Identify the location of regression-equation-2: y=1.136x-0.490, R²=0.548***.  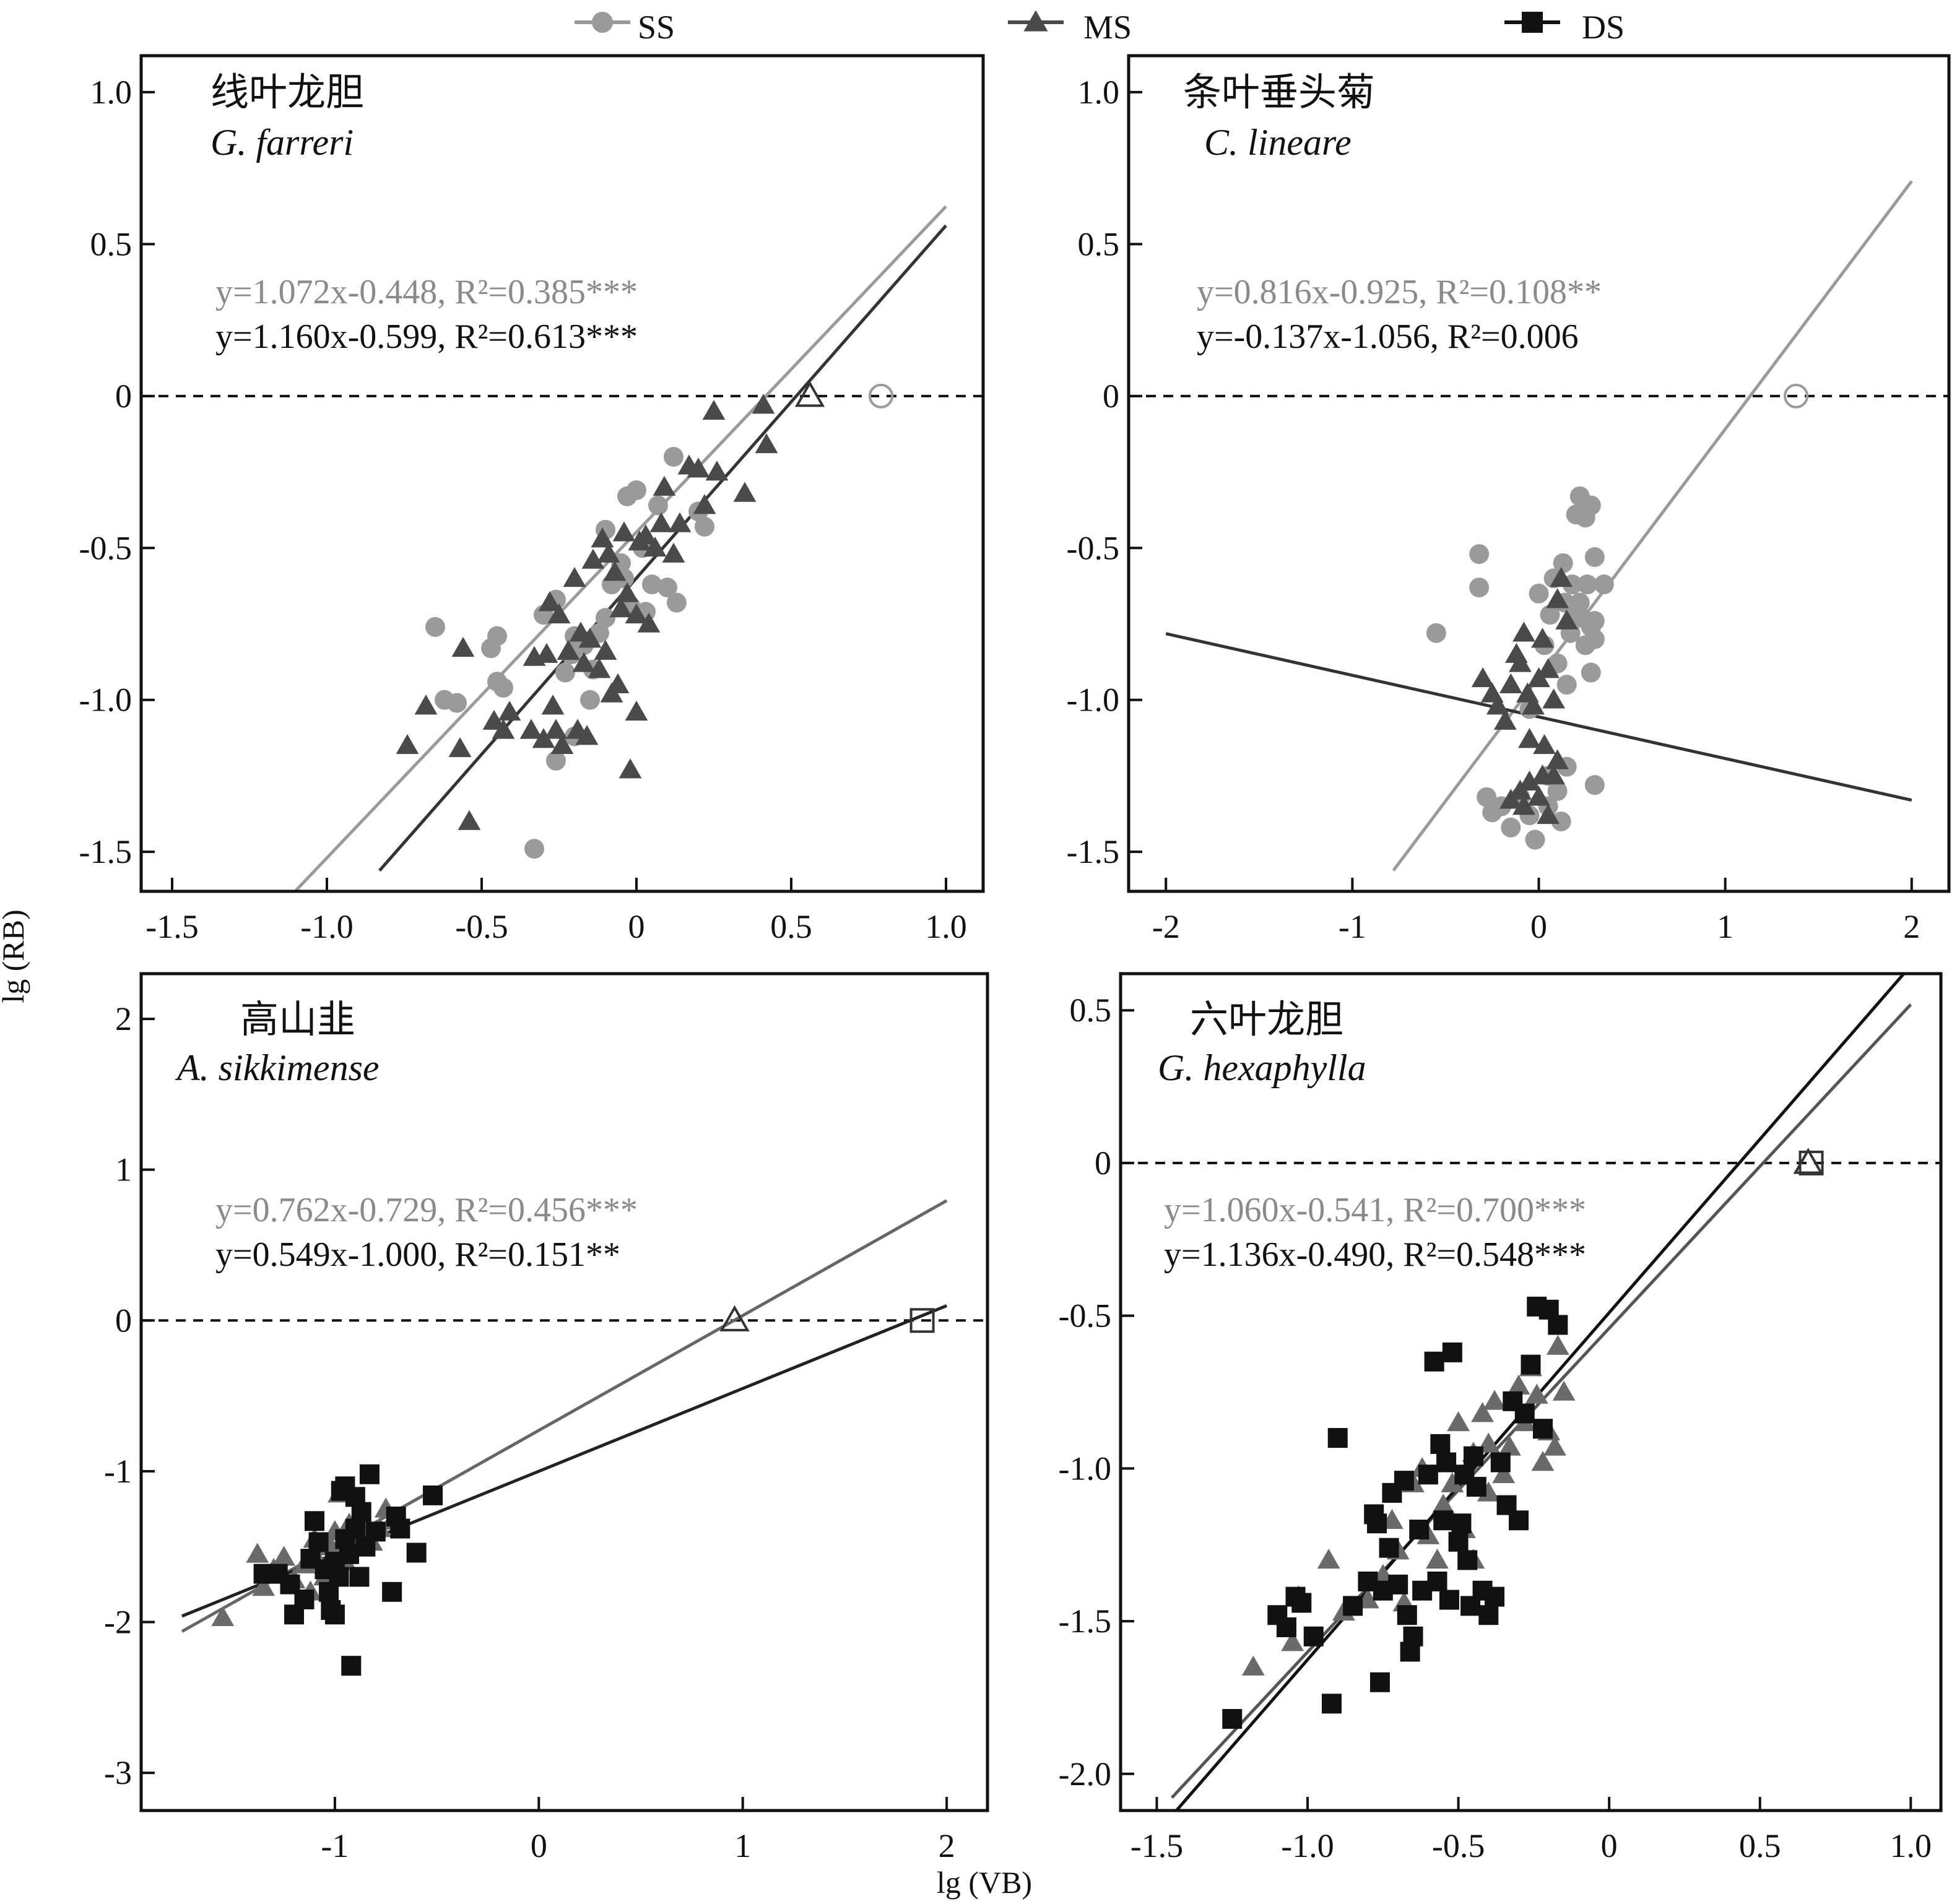
(1375, 1254).